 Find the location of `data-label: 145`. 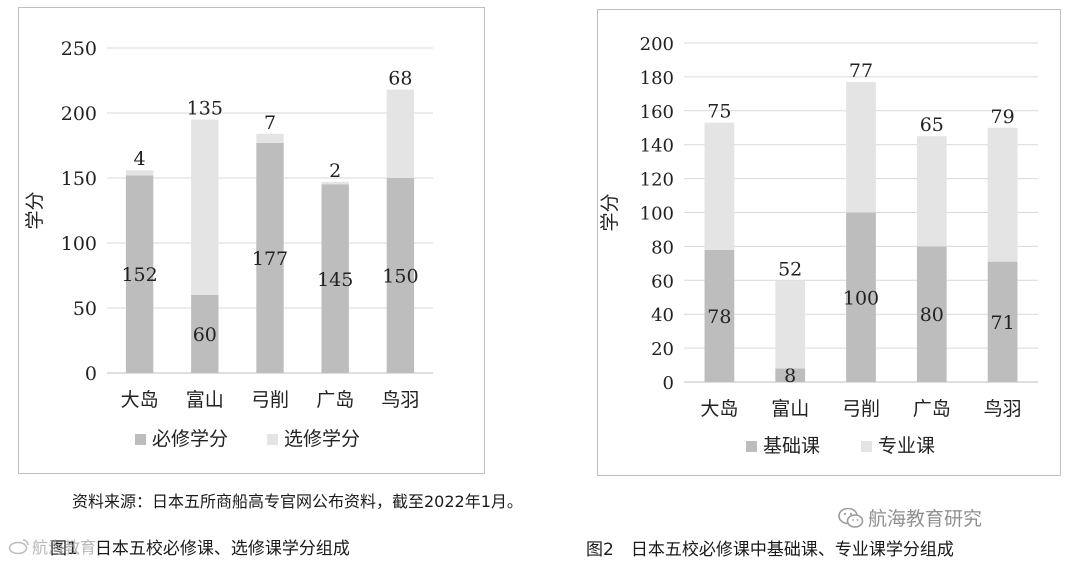

data-label: 145 is located at coordinates (335, 280).